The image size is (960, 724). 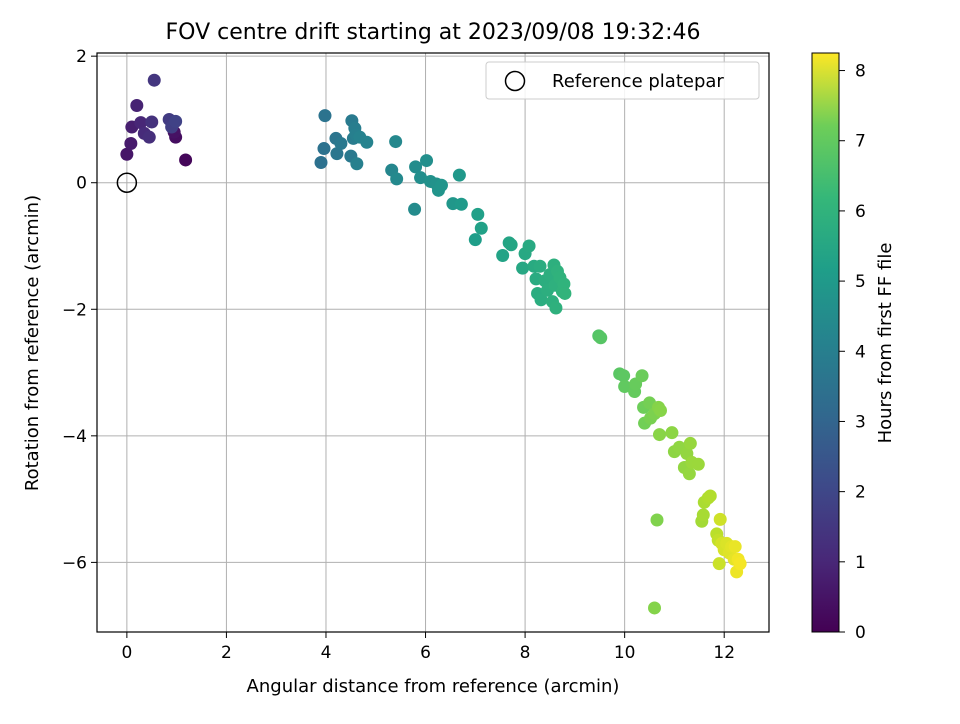 I want to click on colorbar-tick-label: 7, so click(x=860, y=142).